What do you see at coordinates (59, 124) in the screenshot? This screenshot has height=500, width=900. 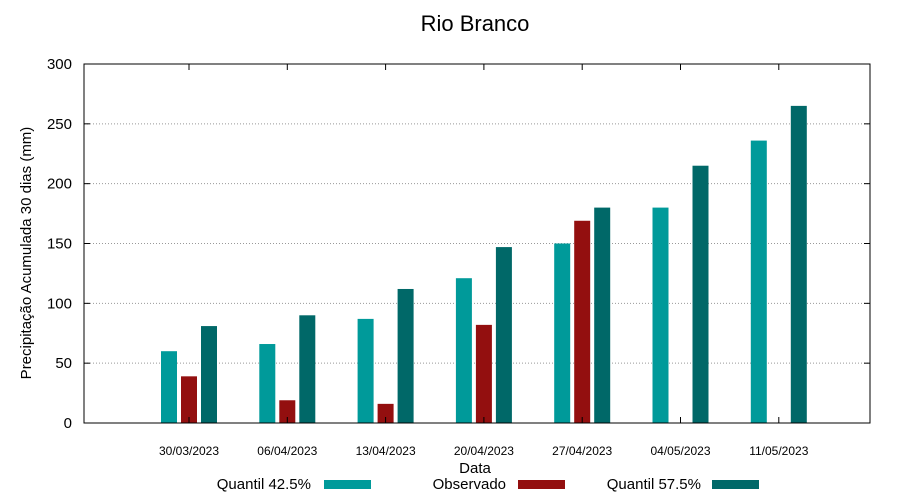 I see `y-tick-label: 250` at bounding box center [59, 124].